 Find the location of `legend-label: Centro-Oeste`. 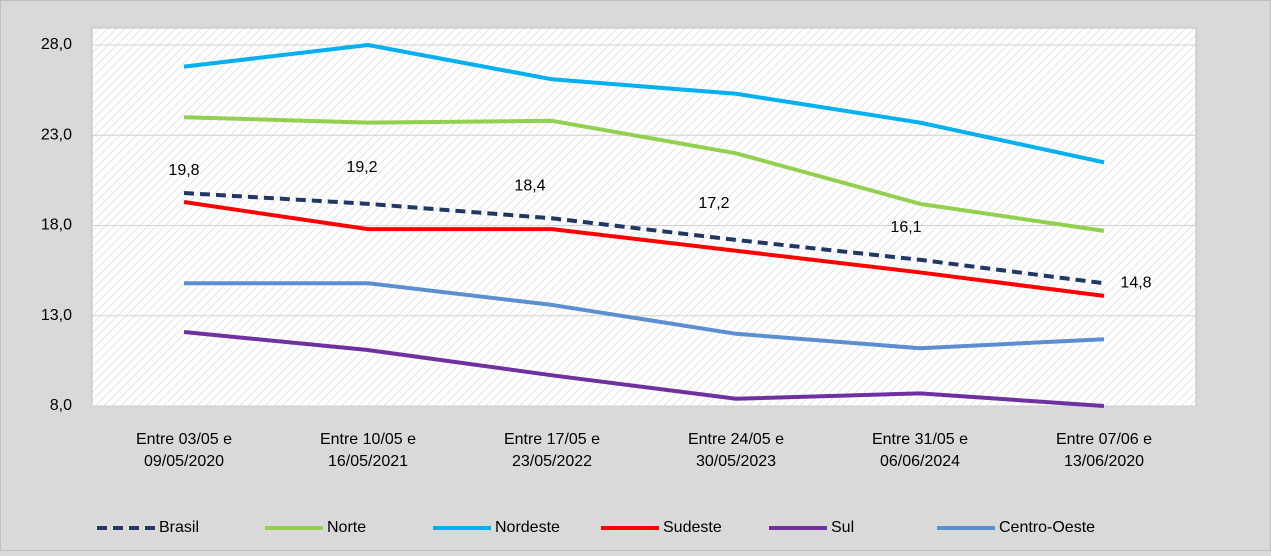

legend-label: Centro-Oeste is located at coordinates (1047, 527).